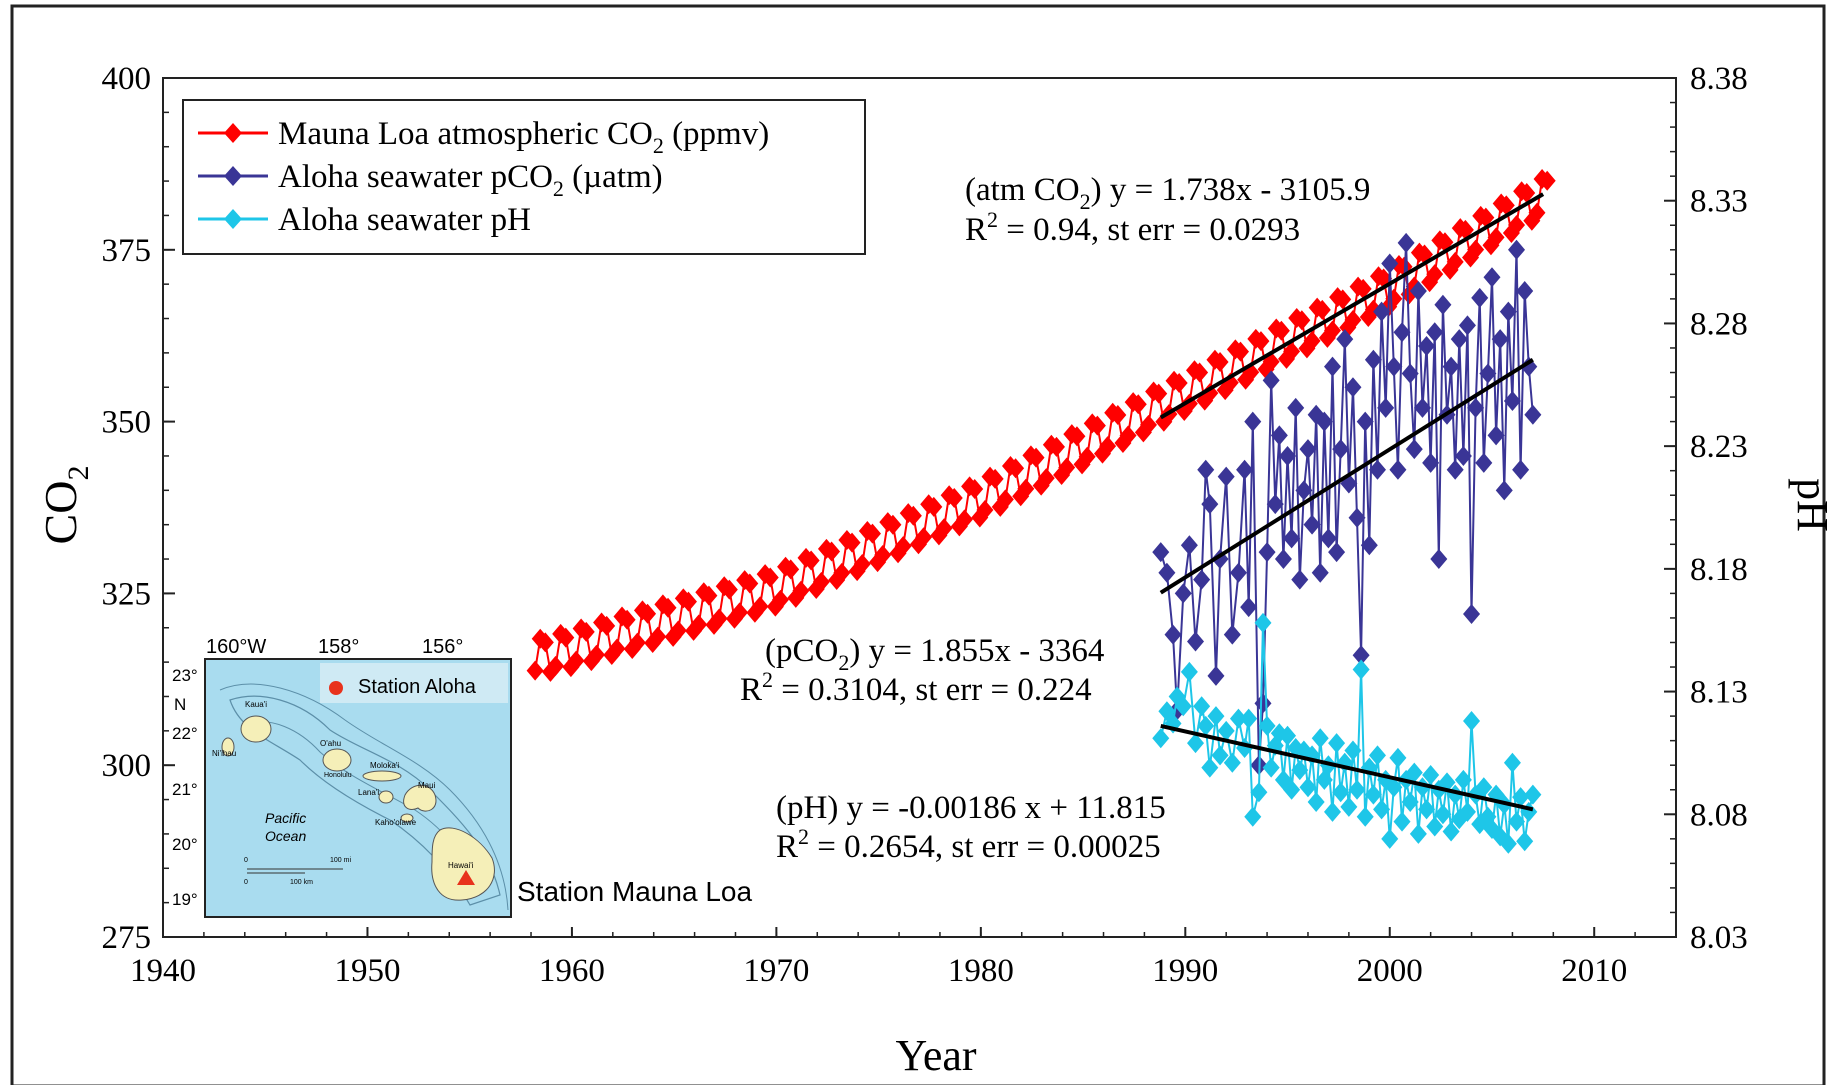  What do you see at coordinates (466, 877) in the screenshot?
I see `mauna-loa-marker` at bounding box center [466, 877].